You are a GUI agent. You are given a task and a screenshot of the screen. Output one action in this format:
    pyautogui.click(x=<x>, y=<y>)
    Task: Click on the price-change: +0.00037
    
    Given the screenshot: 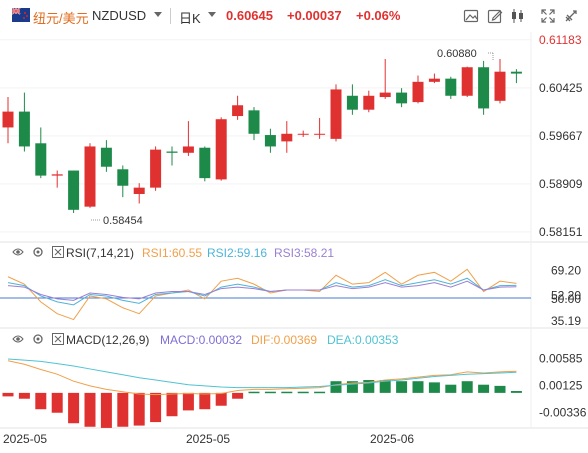 What is the action you would take?
    pyautogui.click(x=314, y=15)
    